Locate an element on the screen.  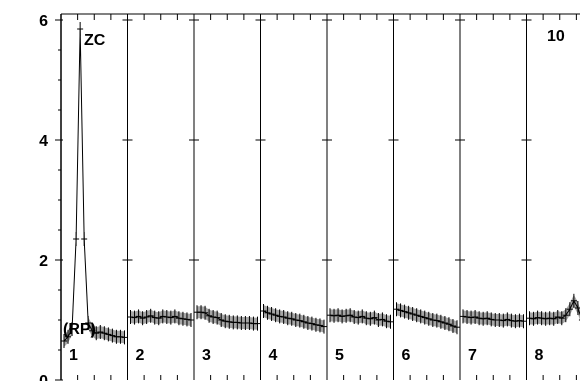
panel-label: 8 is located at coordinates (539, 355).